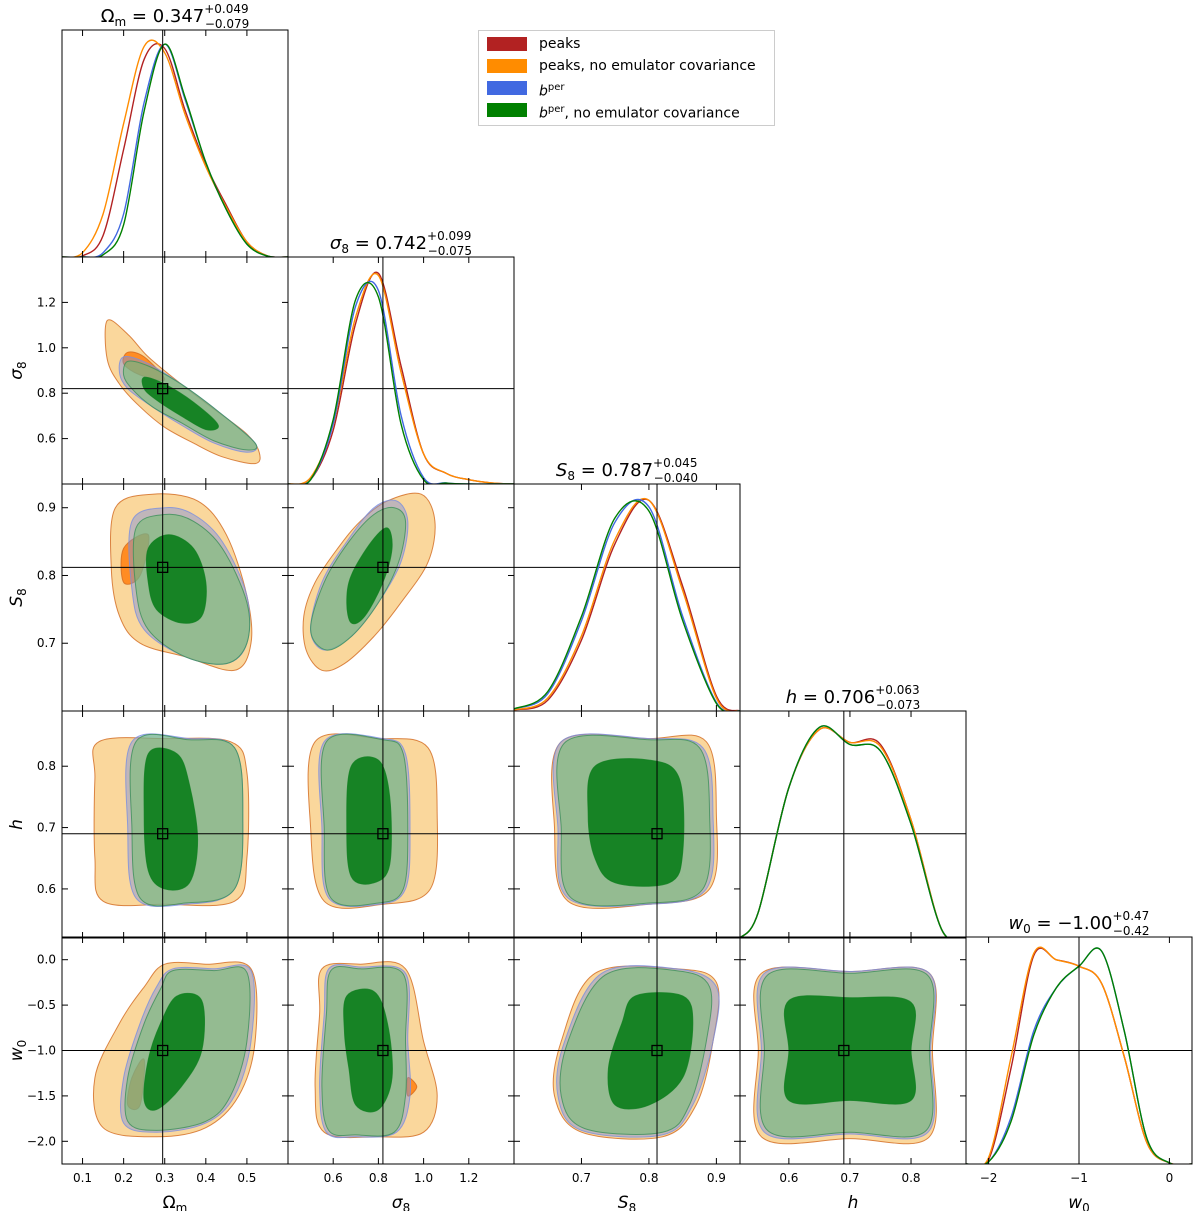 The height and width of the screenshot is (1211, 1200). I want to click on panel-s8-S8, so click(401, 597).